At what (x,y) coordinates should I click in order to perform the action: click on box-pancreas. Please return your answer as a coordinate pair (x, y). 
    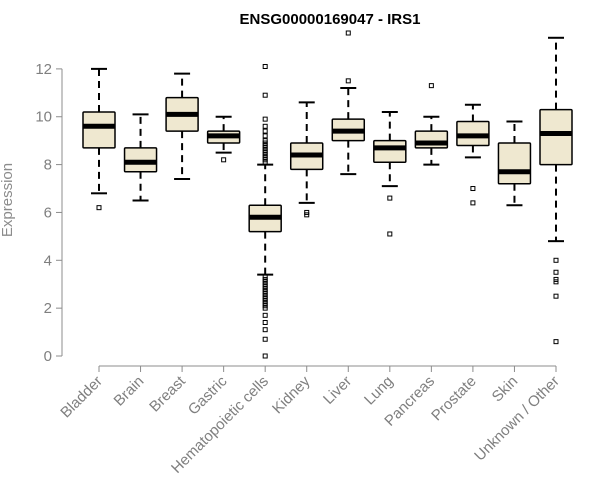
    Looking at the image, I should click on (431, 124).